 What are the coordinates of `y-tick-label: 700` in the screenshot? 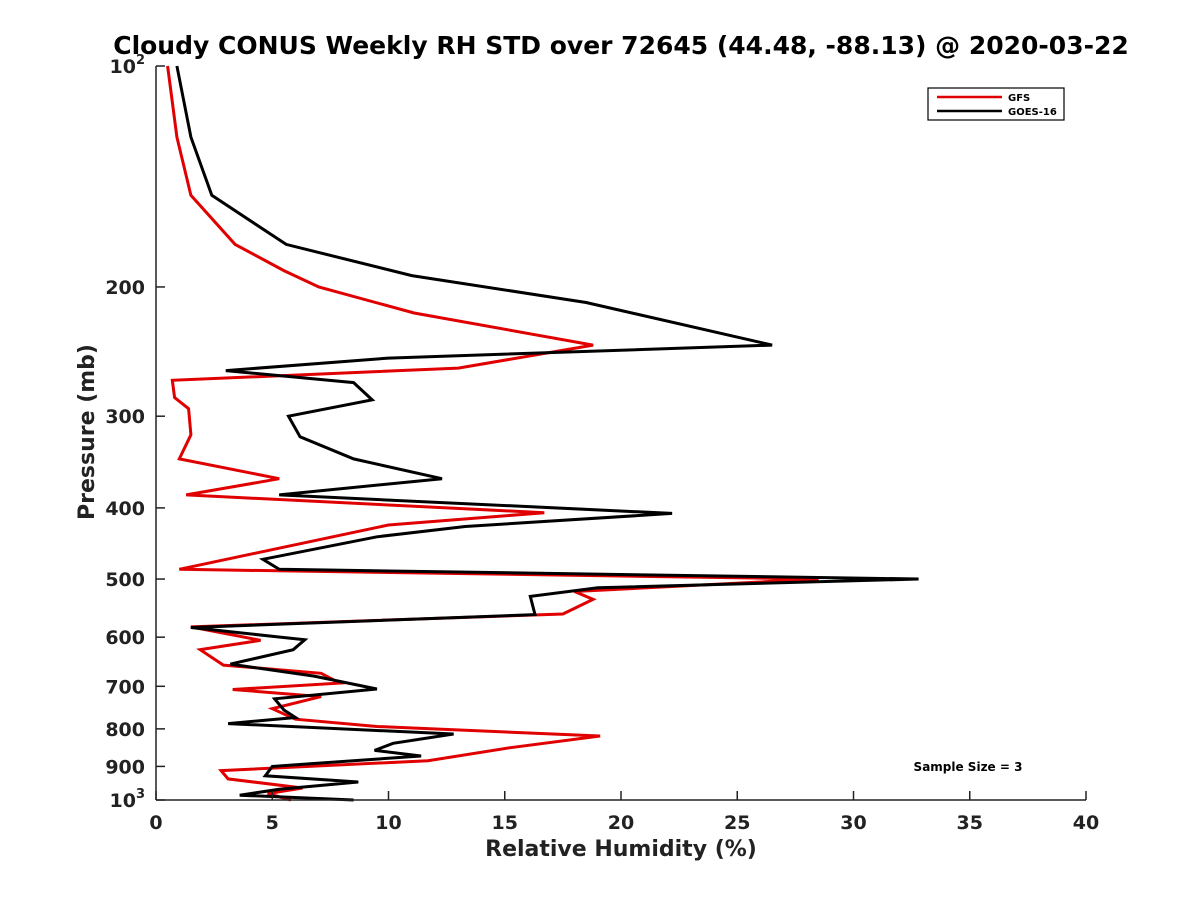 It's located at (125, 687).